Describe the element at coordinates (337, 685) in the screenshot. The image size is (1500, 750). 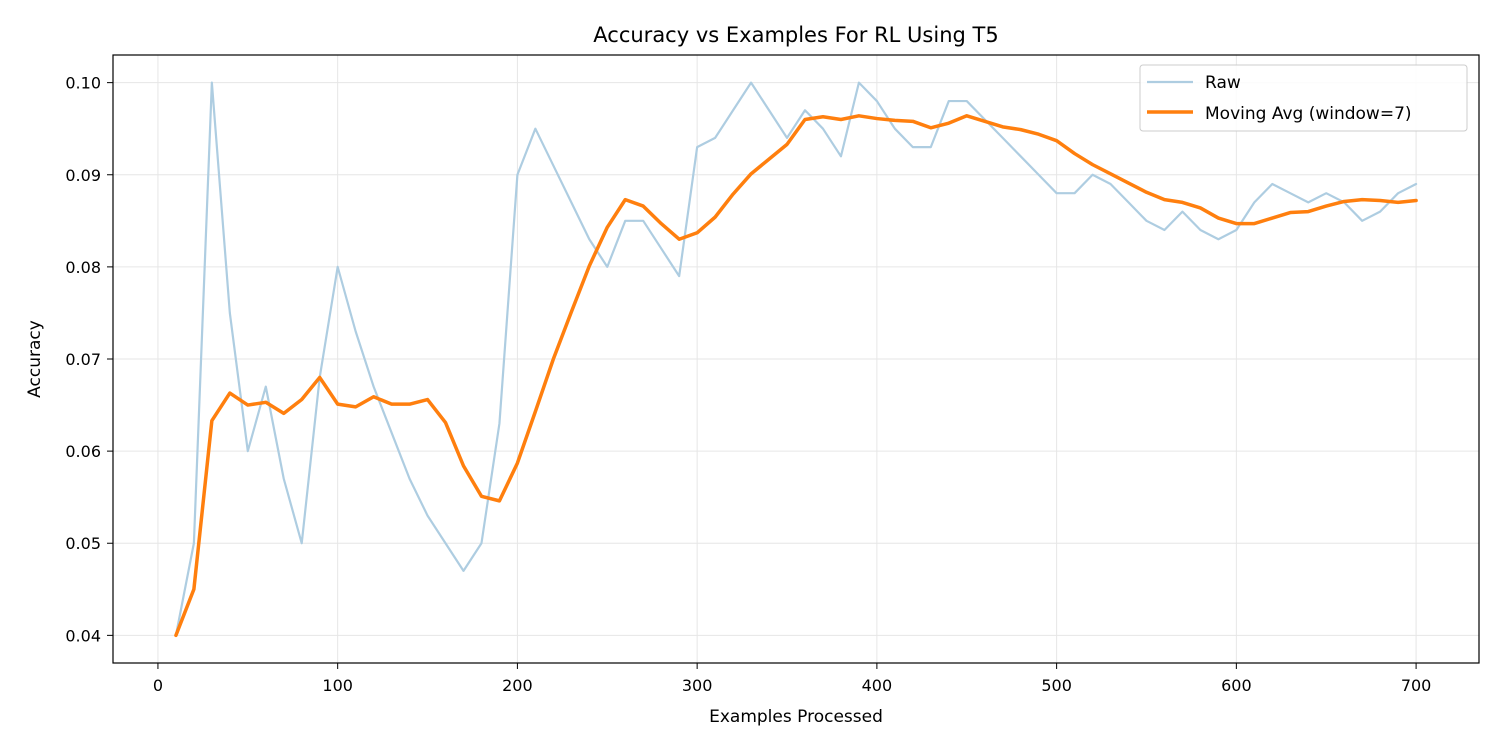
I see `x-tick-label: 100` at that location.